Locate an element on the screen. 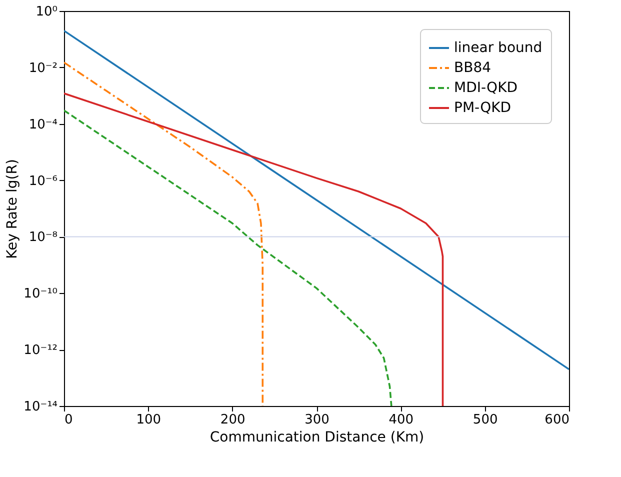 The width and height of the screenshot is (621, 477). y-tick-label: 10⁻⁴ is located at coordinates (43, 124).